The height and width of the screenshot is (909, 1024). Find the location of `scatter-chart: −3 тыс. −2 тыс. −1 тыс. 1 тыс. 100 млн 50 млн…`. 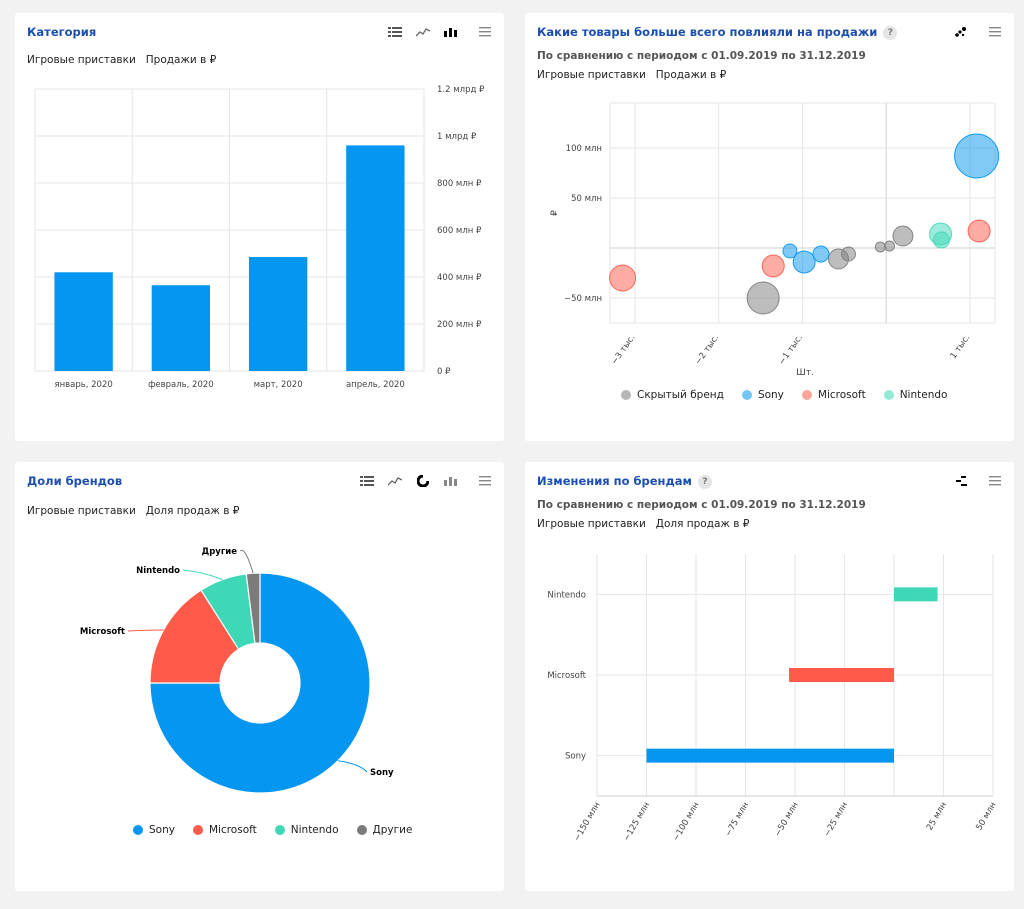

scatter-chart: −3 тыс. −2 тыс. −1 тыс. 1 тыс. 100 млн 50 млн… is located at coordinates (775, 240).